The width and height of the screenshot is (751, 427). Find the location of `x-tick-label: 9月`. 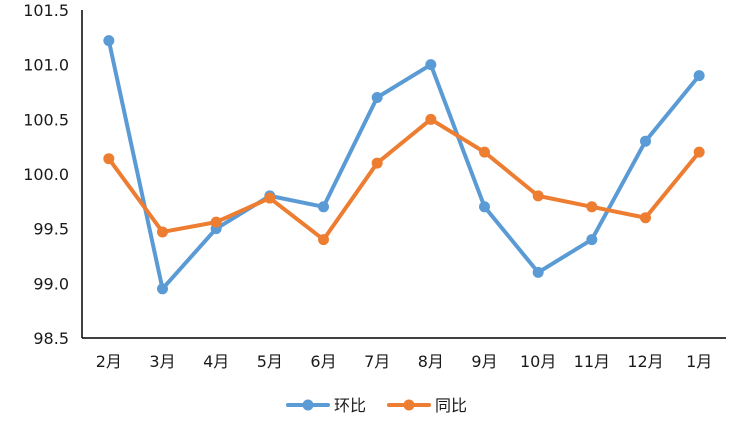

x-tick-label: 9月 is located at coordinates (484, 361).